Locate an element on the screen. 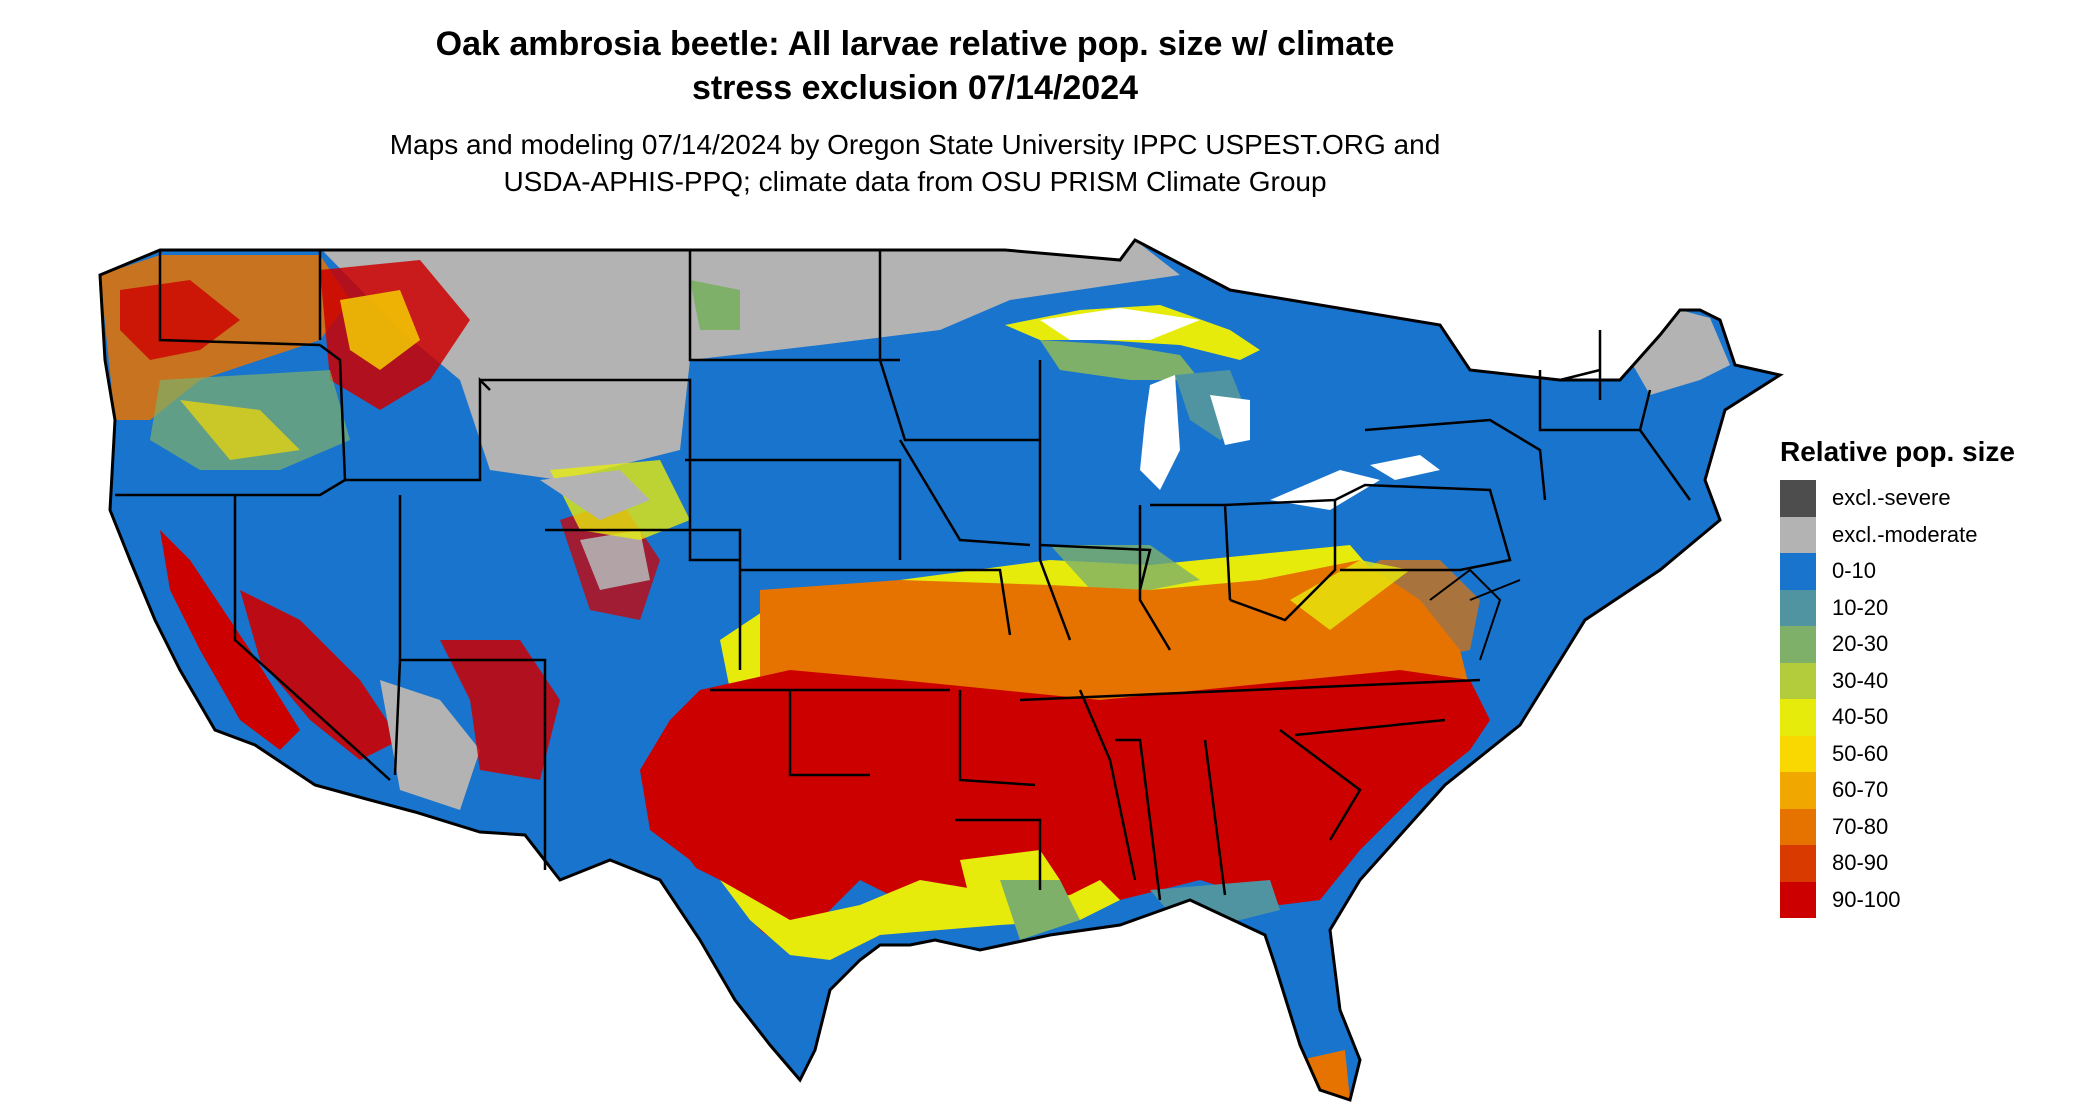 The width and height of the screenshot is (2100, 1116). legend-label: 70-80 is located at coordinates (1860, 826).